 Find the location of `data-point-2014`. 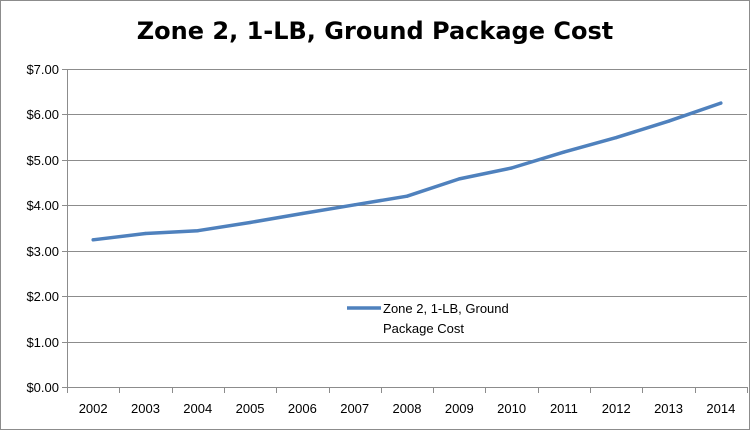

data-point-2014 is located at coordinates (721, 103).